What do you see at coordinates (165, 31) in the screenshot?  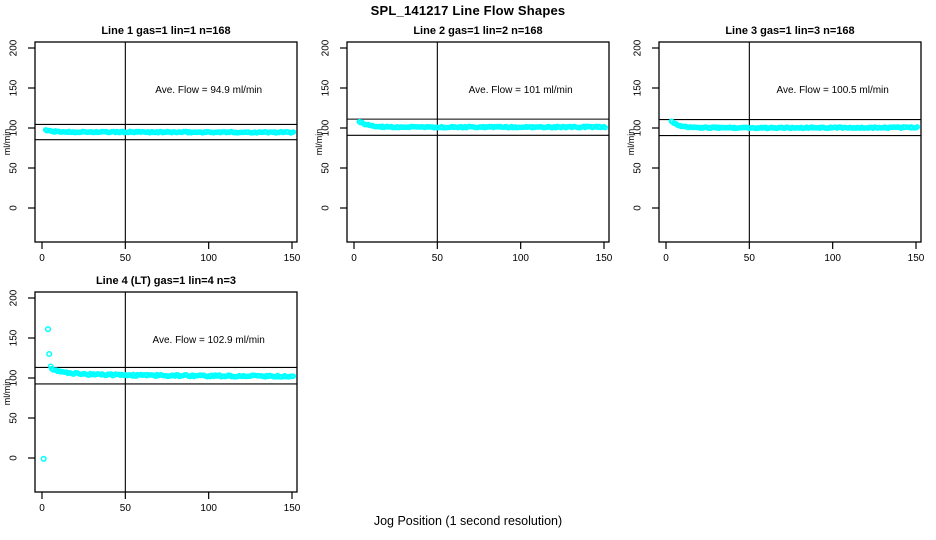 I see `panel-title: Line 1 gas=1 lin=1 n=168` at bounding box center [165, 31].